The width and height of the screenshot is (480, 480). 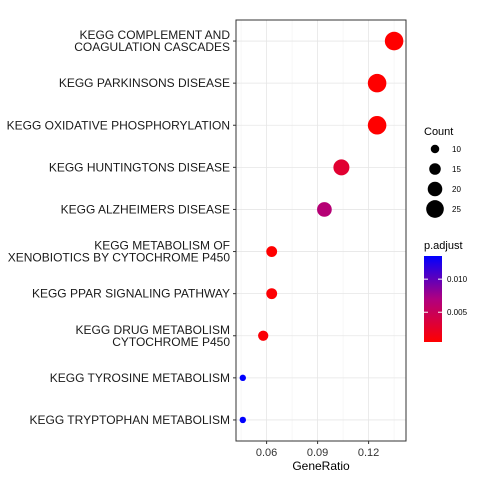 I want to click on y-tick-label: XENOBIOTICS BY CYTOCHROME P450, so click(x=119, y=258).